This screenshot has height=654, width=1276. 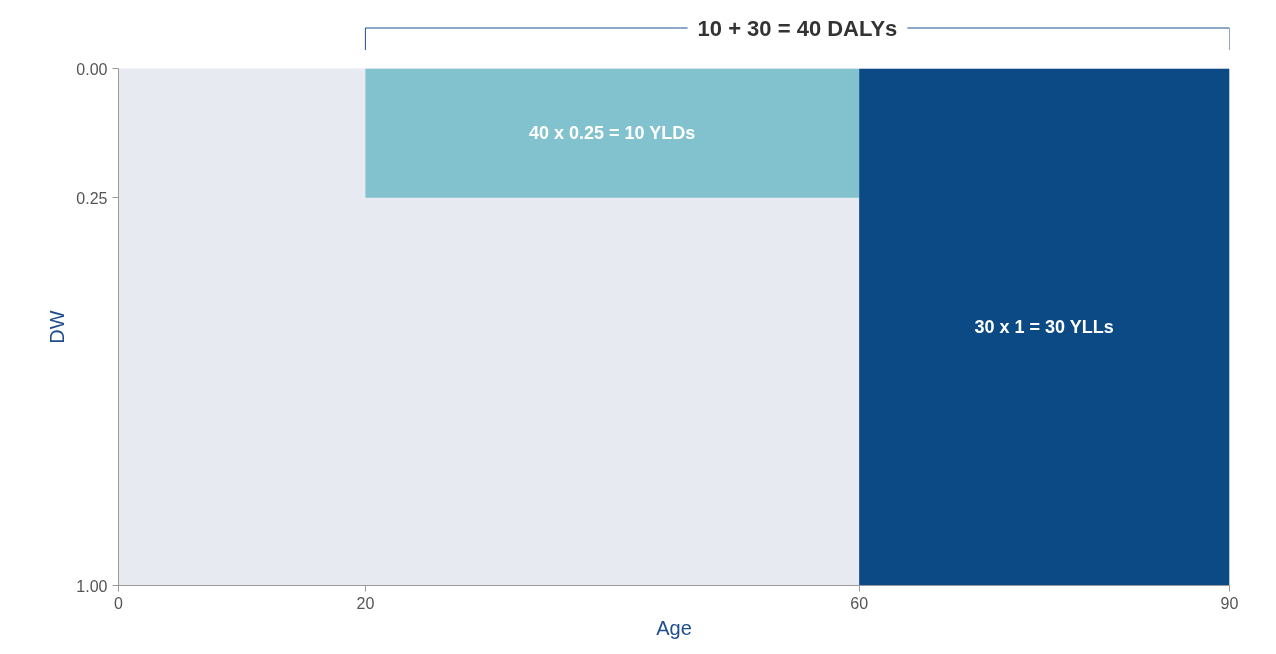 I want to click on y-tick-label: 0.00, so click(x=92, y=69).